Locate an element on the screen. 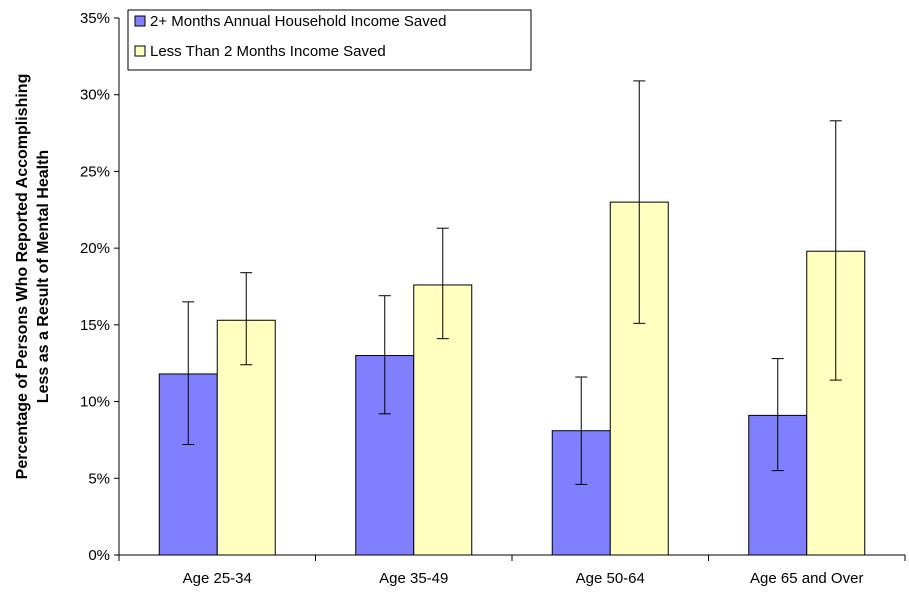  legend-box is located at coordinates (329, 40).